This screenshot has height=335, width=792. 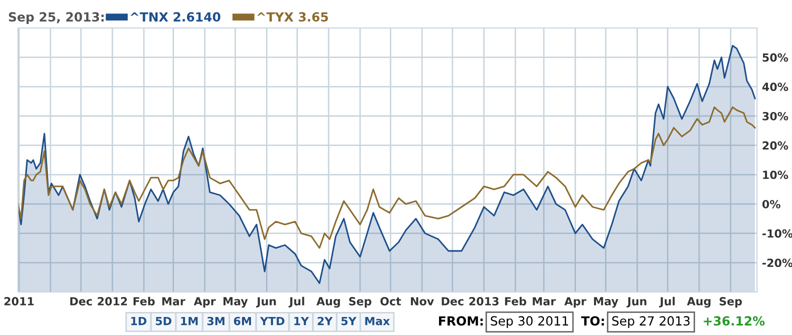 I want to click on y-tick-label: 10%, so click(x=775, y=175).